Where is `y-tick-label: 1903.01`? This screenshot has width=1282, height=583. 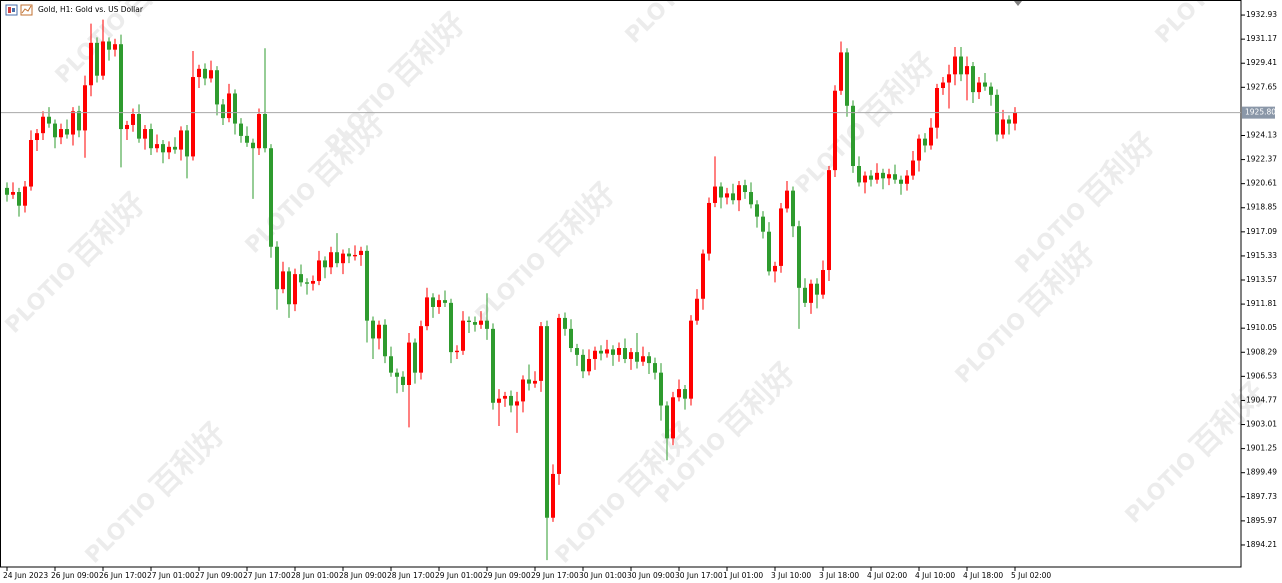
y-tick-label: 1903.01 is located at coordinates (1261, 424).